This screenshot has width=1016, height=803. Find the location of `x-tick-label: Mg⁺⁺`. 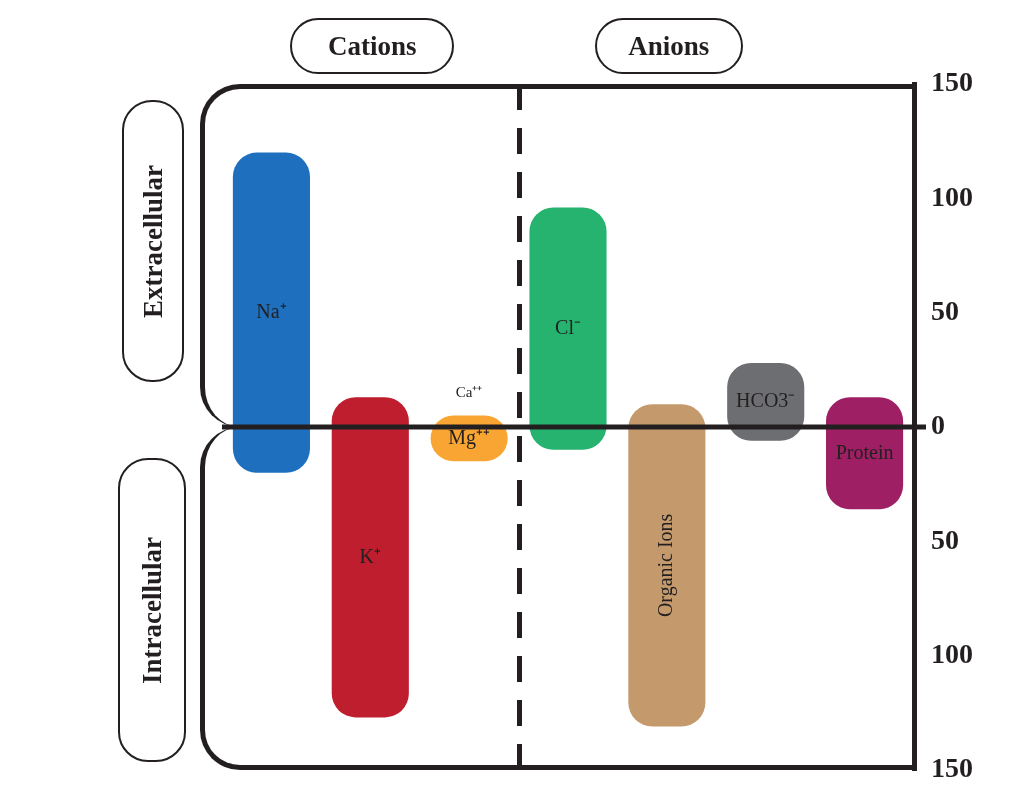

x-tick-label: Mg⁺⁺ is located at coordinates (469, 437).